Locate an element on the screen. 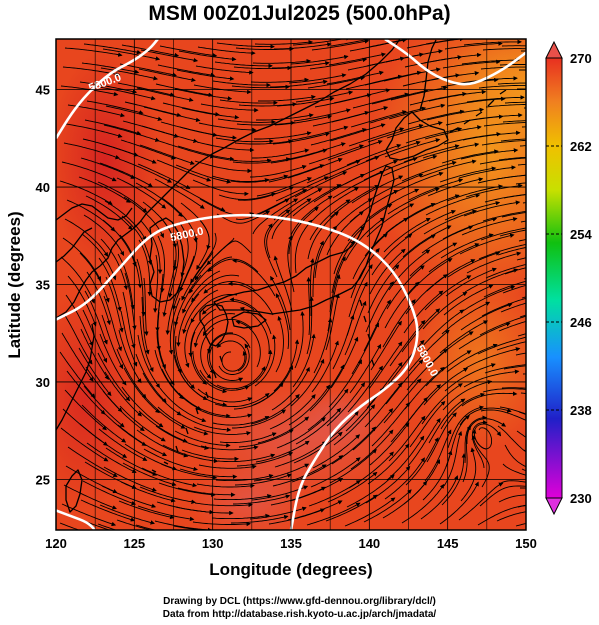  page-title: MSM 00Z01Jul2025 (500.0hPa) is located at coordinates (299, 13).